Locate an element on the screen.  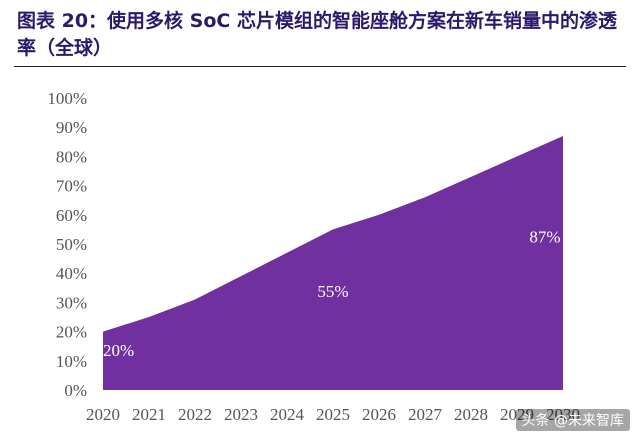
x-tick-label: 2024 is located at coordinates (287, 414).